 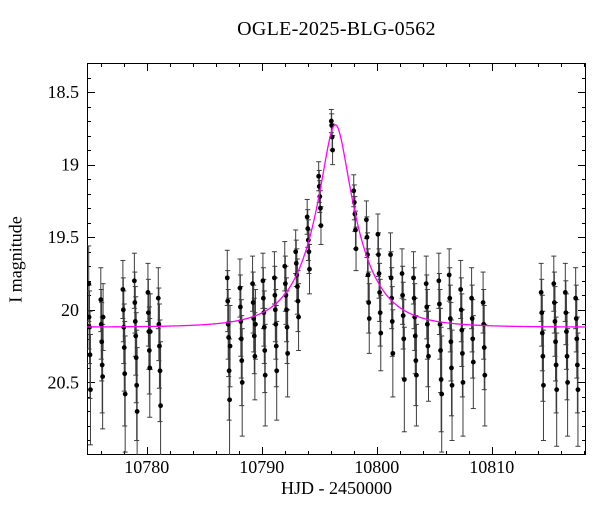 What do you see at coordinates (64, 382) in the screenshot?
I see `y-tick-label: 20.5` at bounding box center [64, 382].